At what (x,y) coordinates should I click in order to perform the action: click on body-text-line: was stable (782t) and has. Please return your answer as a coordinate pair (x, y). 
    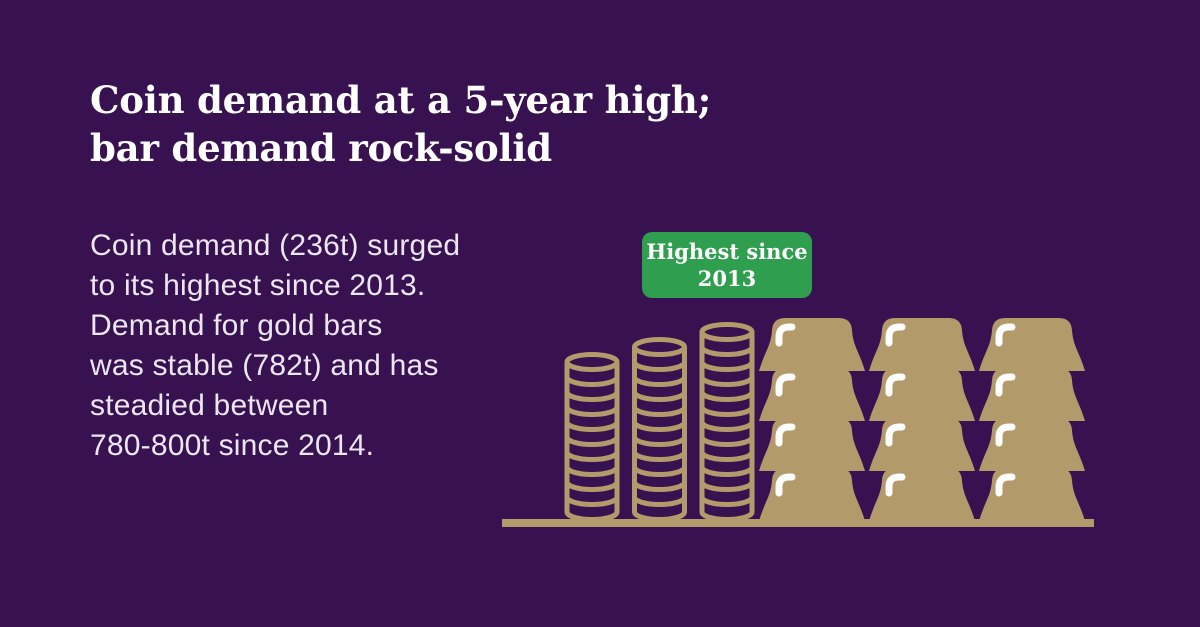
    Looking at the image, I should click on (264, 365).